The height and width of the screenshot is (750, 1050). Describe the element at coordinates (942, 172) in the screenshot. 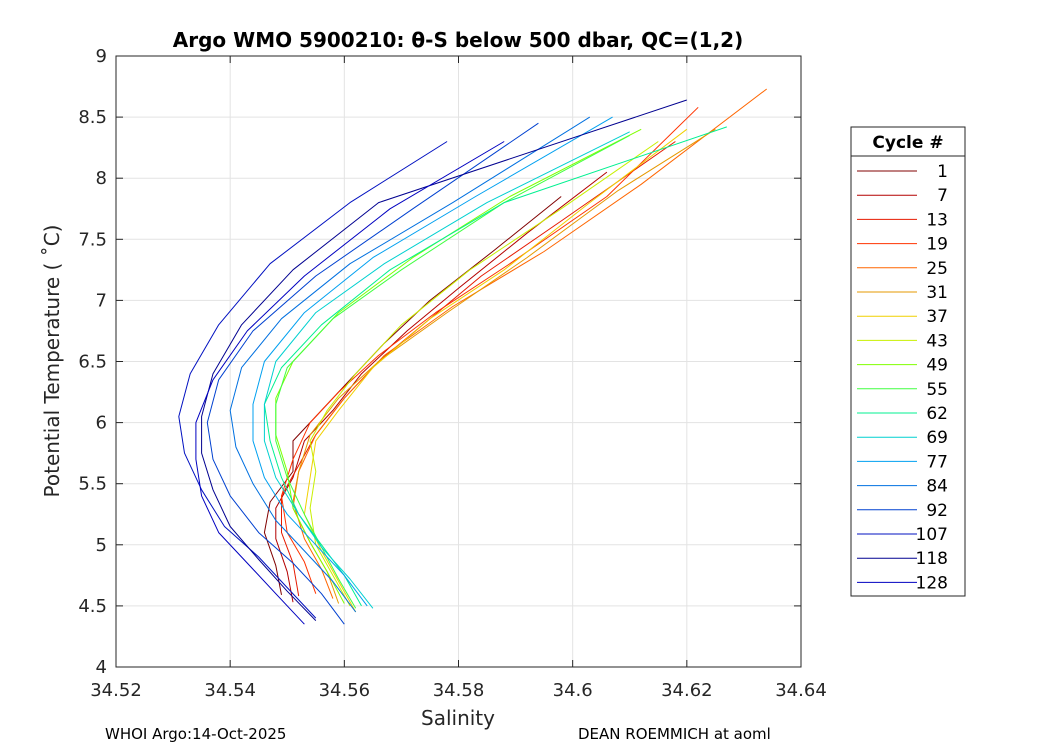

I see `legend-entry-label: 1` at that location.